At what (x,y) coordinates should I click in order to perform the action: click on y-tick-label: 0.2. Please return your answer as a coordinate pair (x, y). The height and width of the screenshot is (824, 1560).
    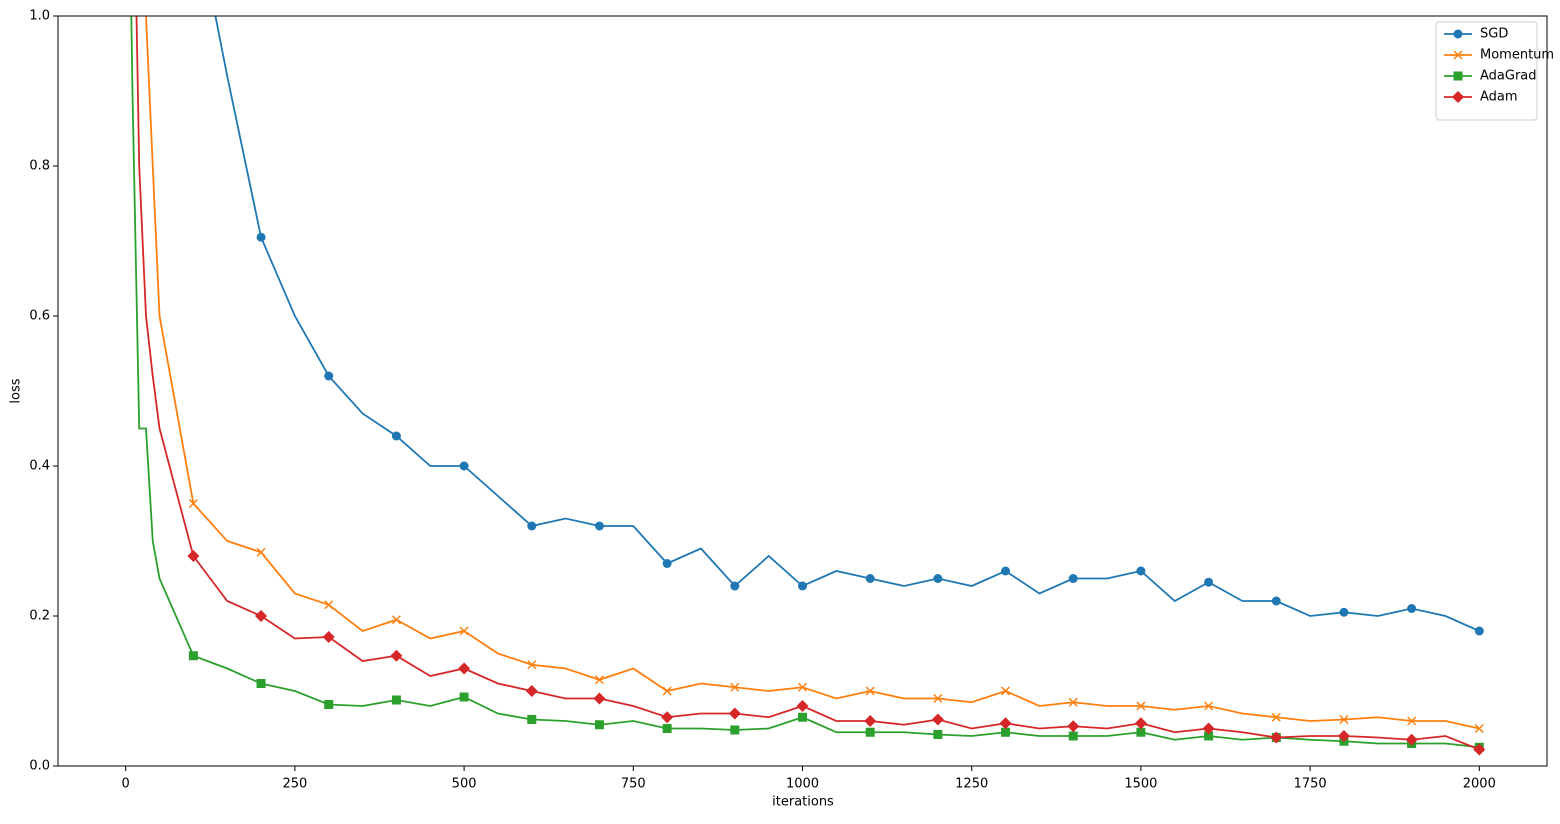
    Looking at the image, I should click on (39, 616).